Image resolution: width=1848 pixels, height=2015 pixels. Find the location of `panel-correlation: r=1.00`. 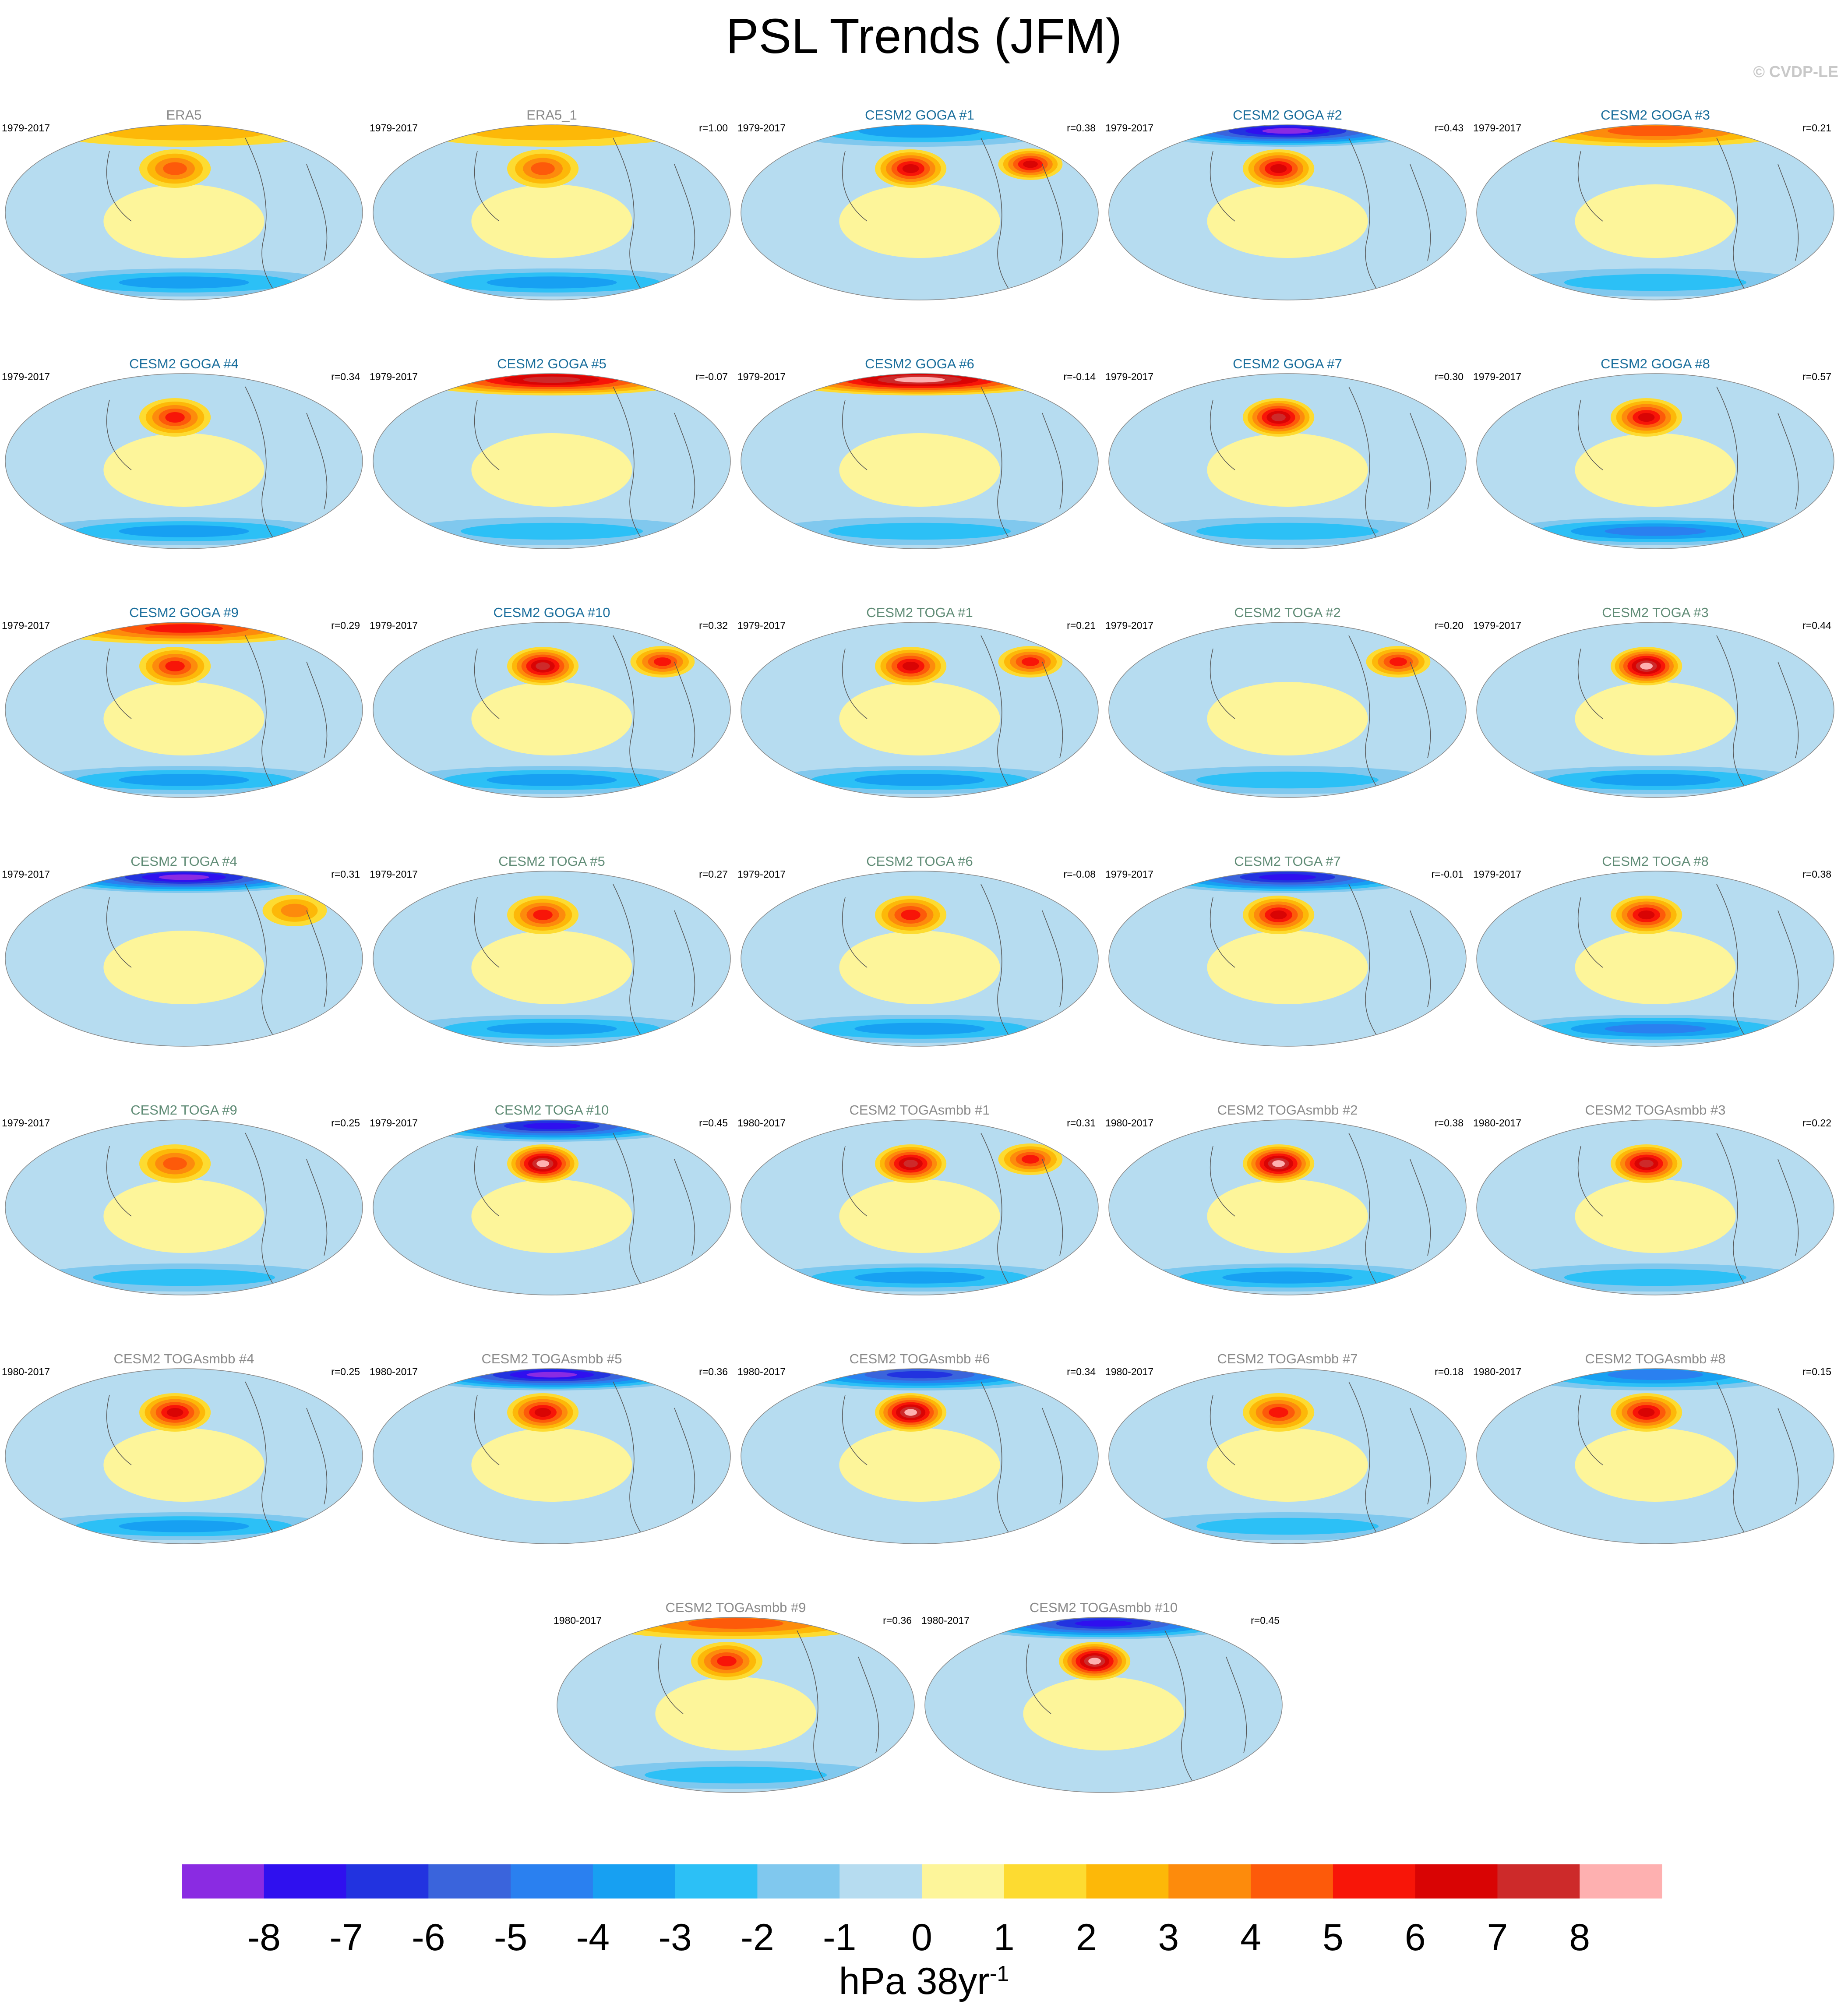

panel-correlation: r=1.00 is located at coordinates (713, 128).